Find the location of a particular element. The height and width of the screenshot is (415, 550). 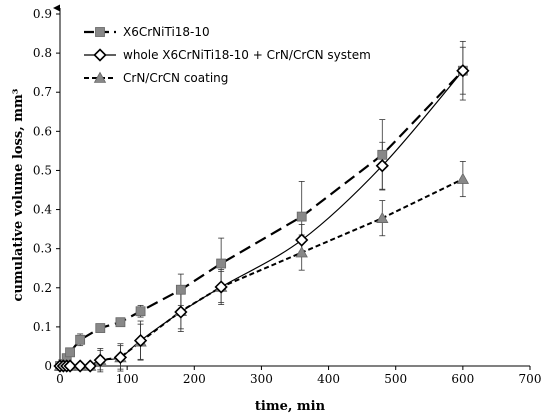

x-tick-label: 500 is located at coordinates (395, 379).